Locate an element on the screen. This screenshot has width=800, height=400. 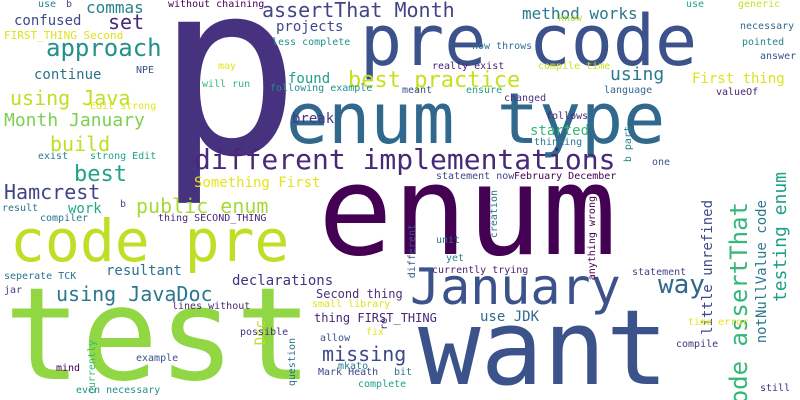
word-use-jdk: use JDK is located at coordinates (510, 317).